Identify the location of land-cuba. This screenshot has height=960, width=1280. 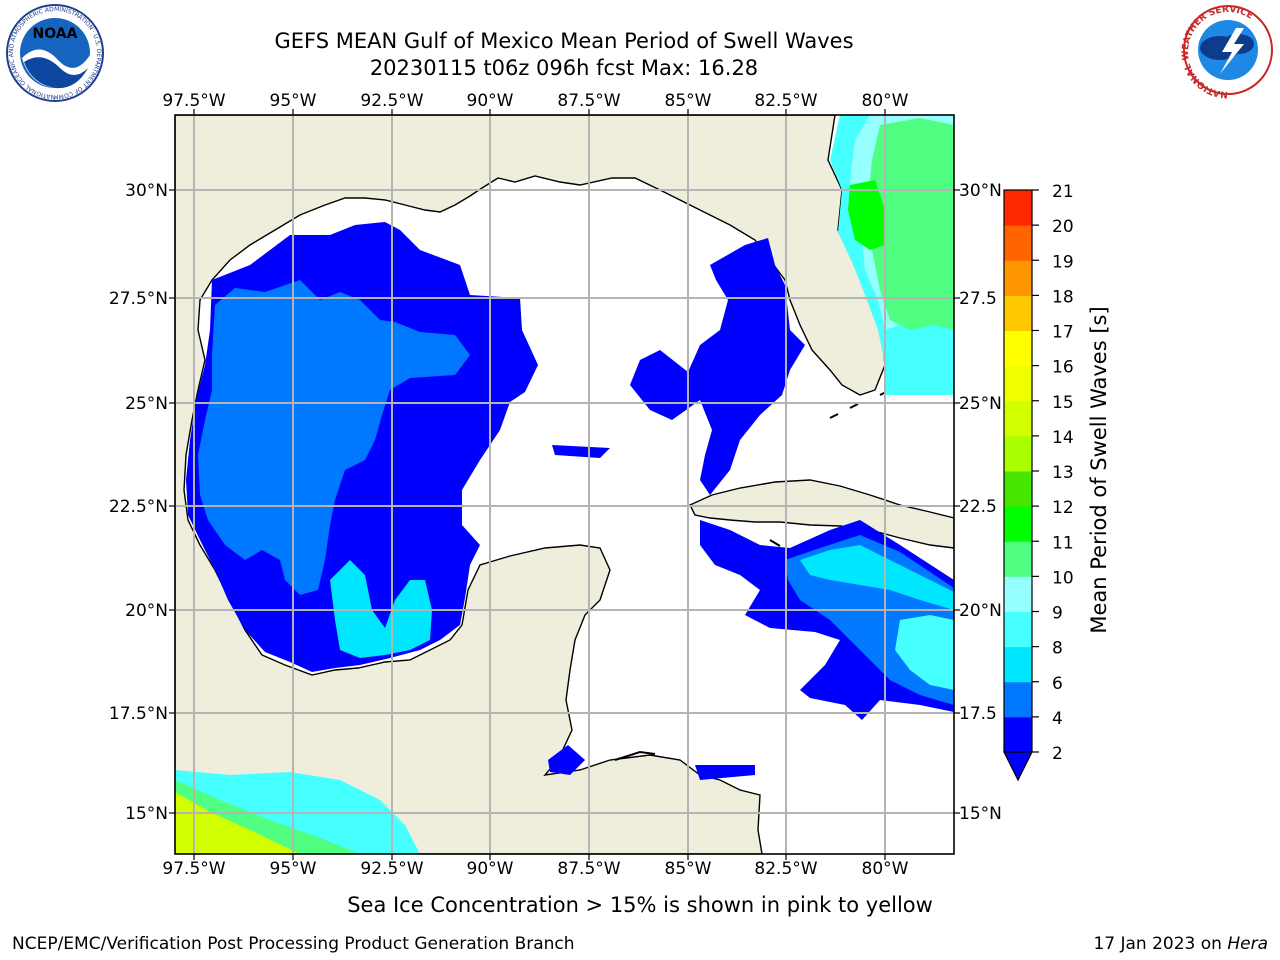
(821, 514).